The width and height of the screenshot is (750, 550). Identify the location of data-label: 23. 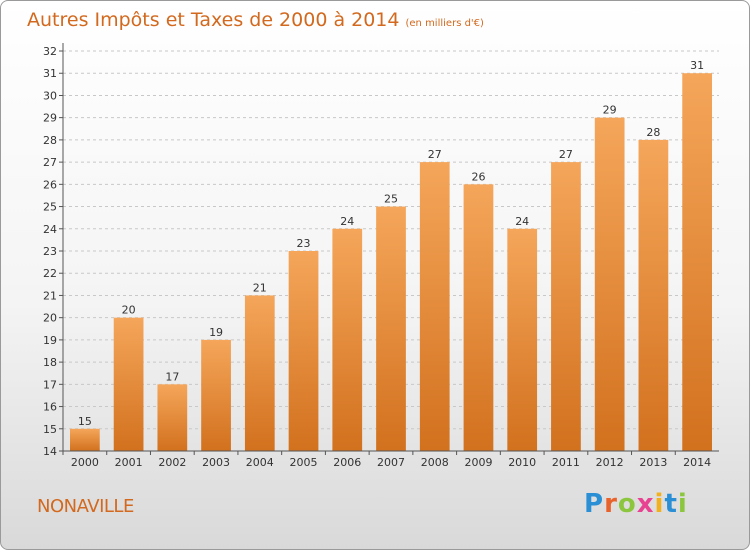
(304, 243).